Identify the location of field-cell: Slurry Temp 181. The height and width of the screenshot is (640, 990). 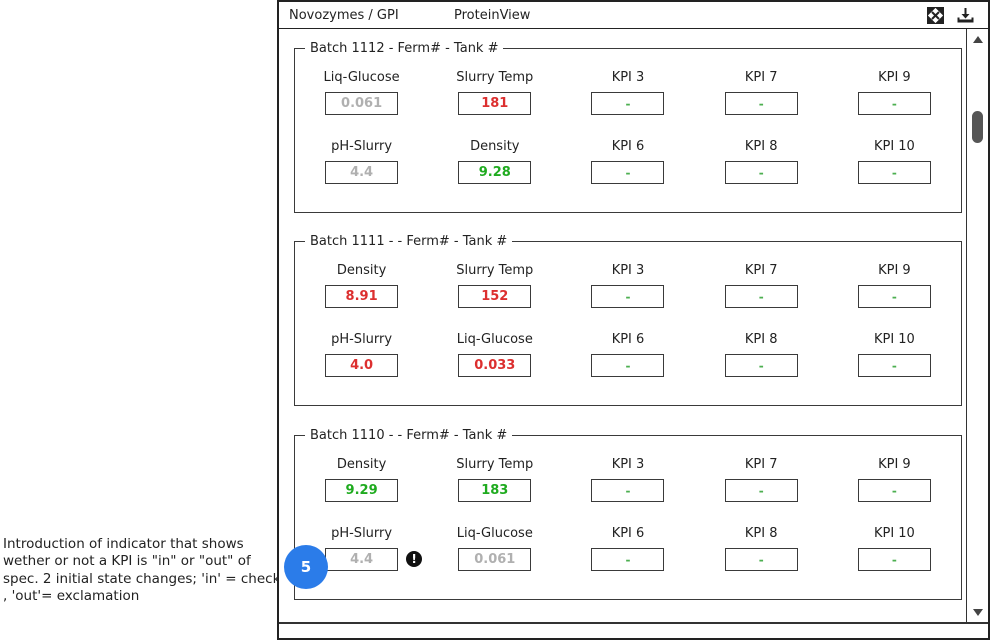
(494, 92).